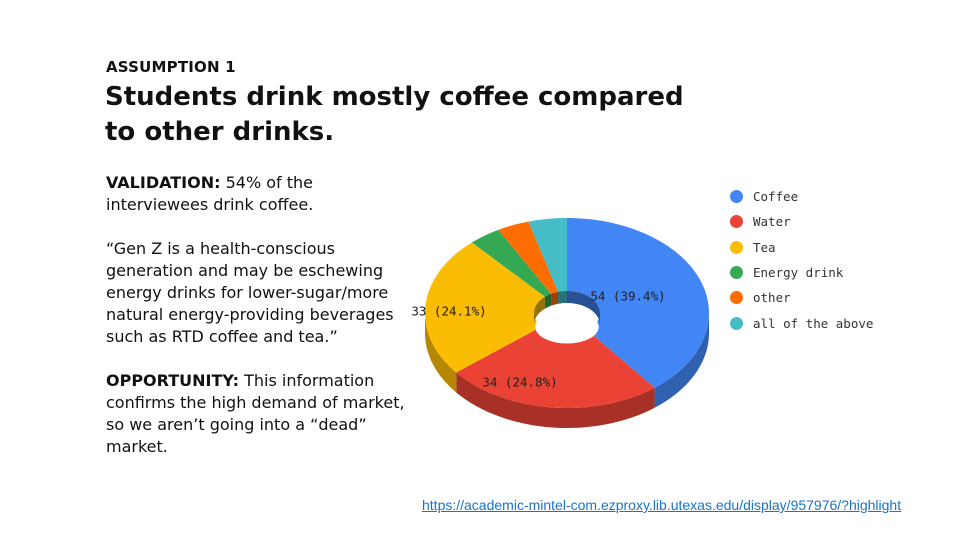  What do you see at coordinates (776, 197) in the screenshot?
I see `legend-label: Coffee` at bounding box center [776, 197].